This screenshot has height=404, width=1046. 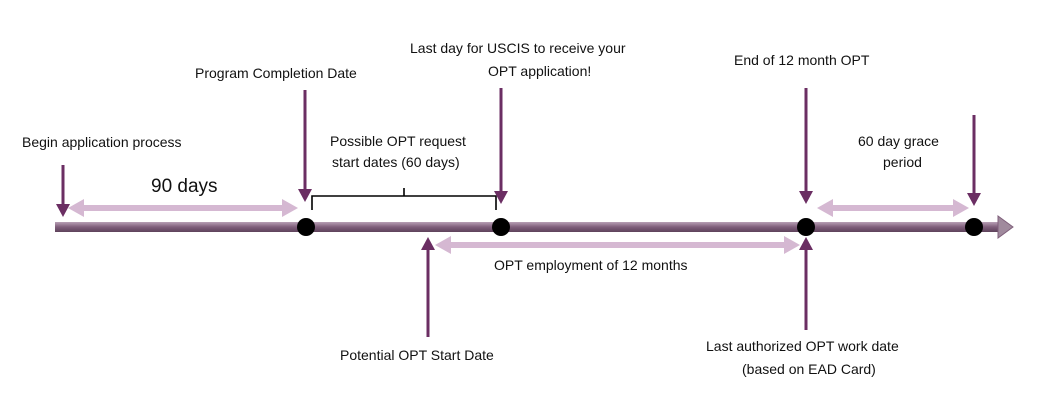 What do you see at coordinates (806, 283) in the screenshot?
I see `arrow-last-authorized` at bounding box center [806, 283].